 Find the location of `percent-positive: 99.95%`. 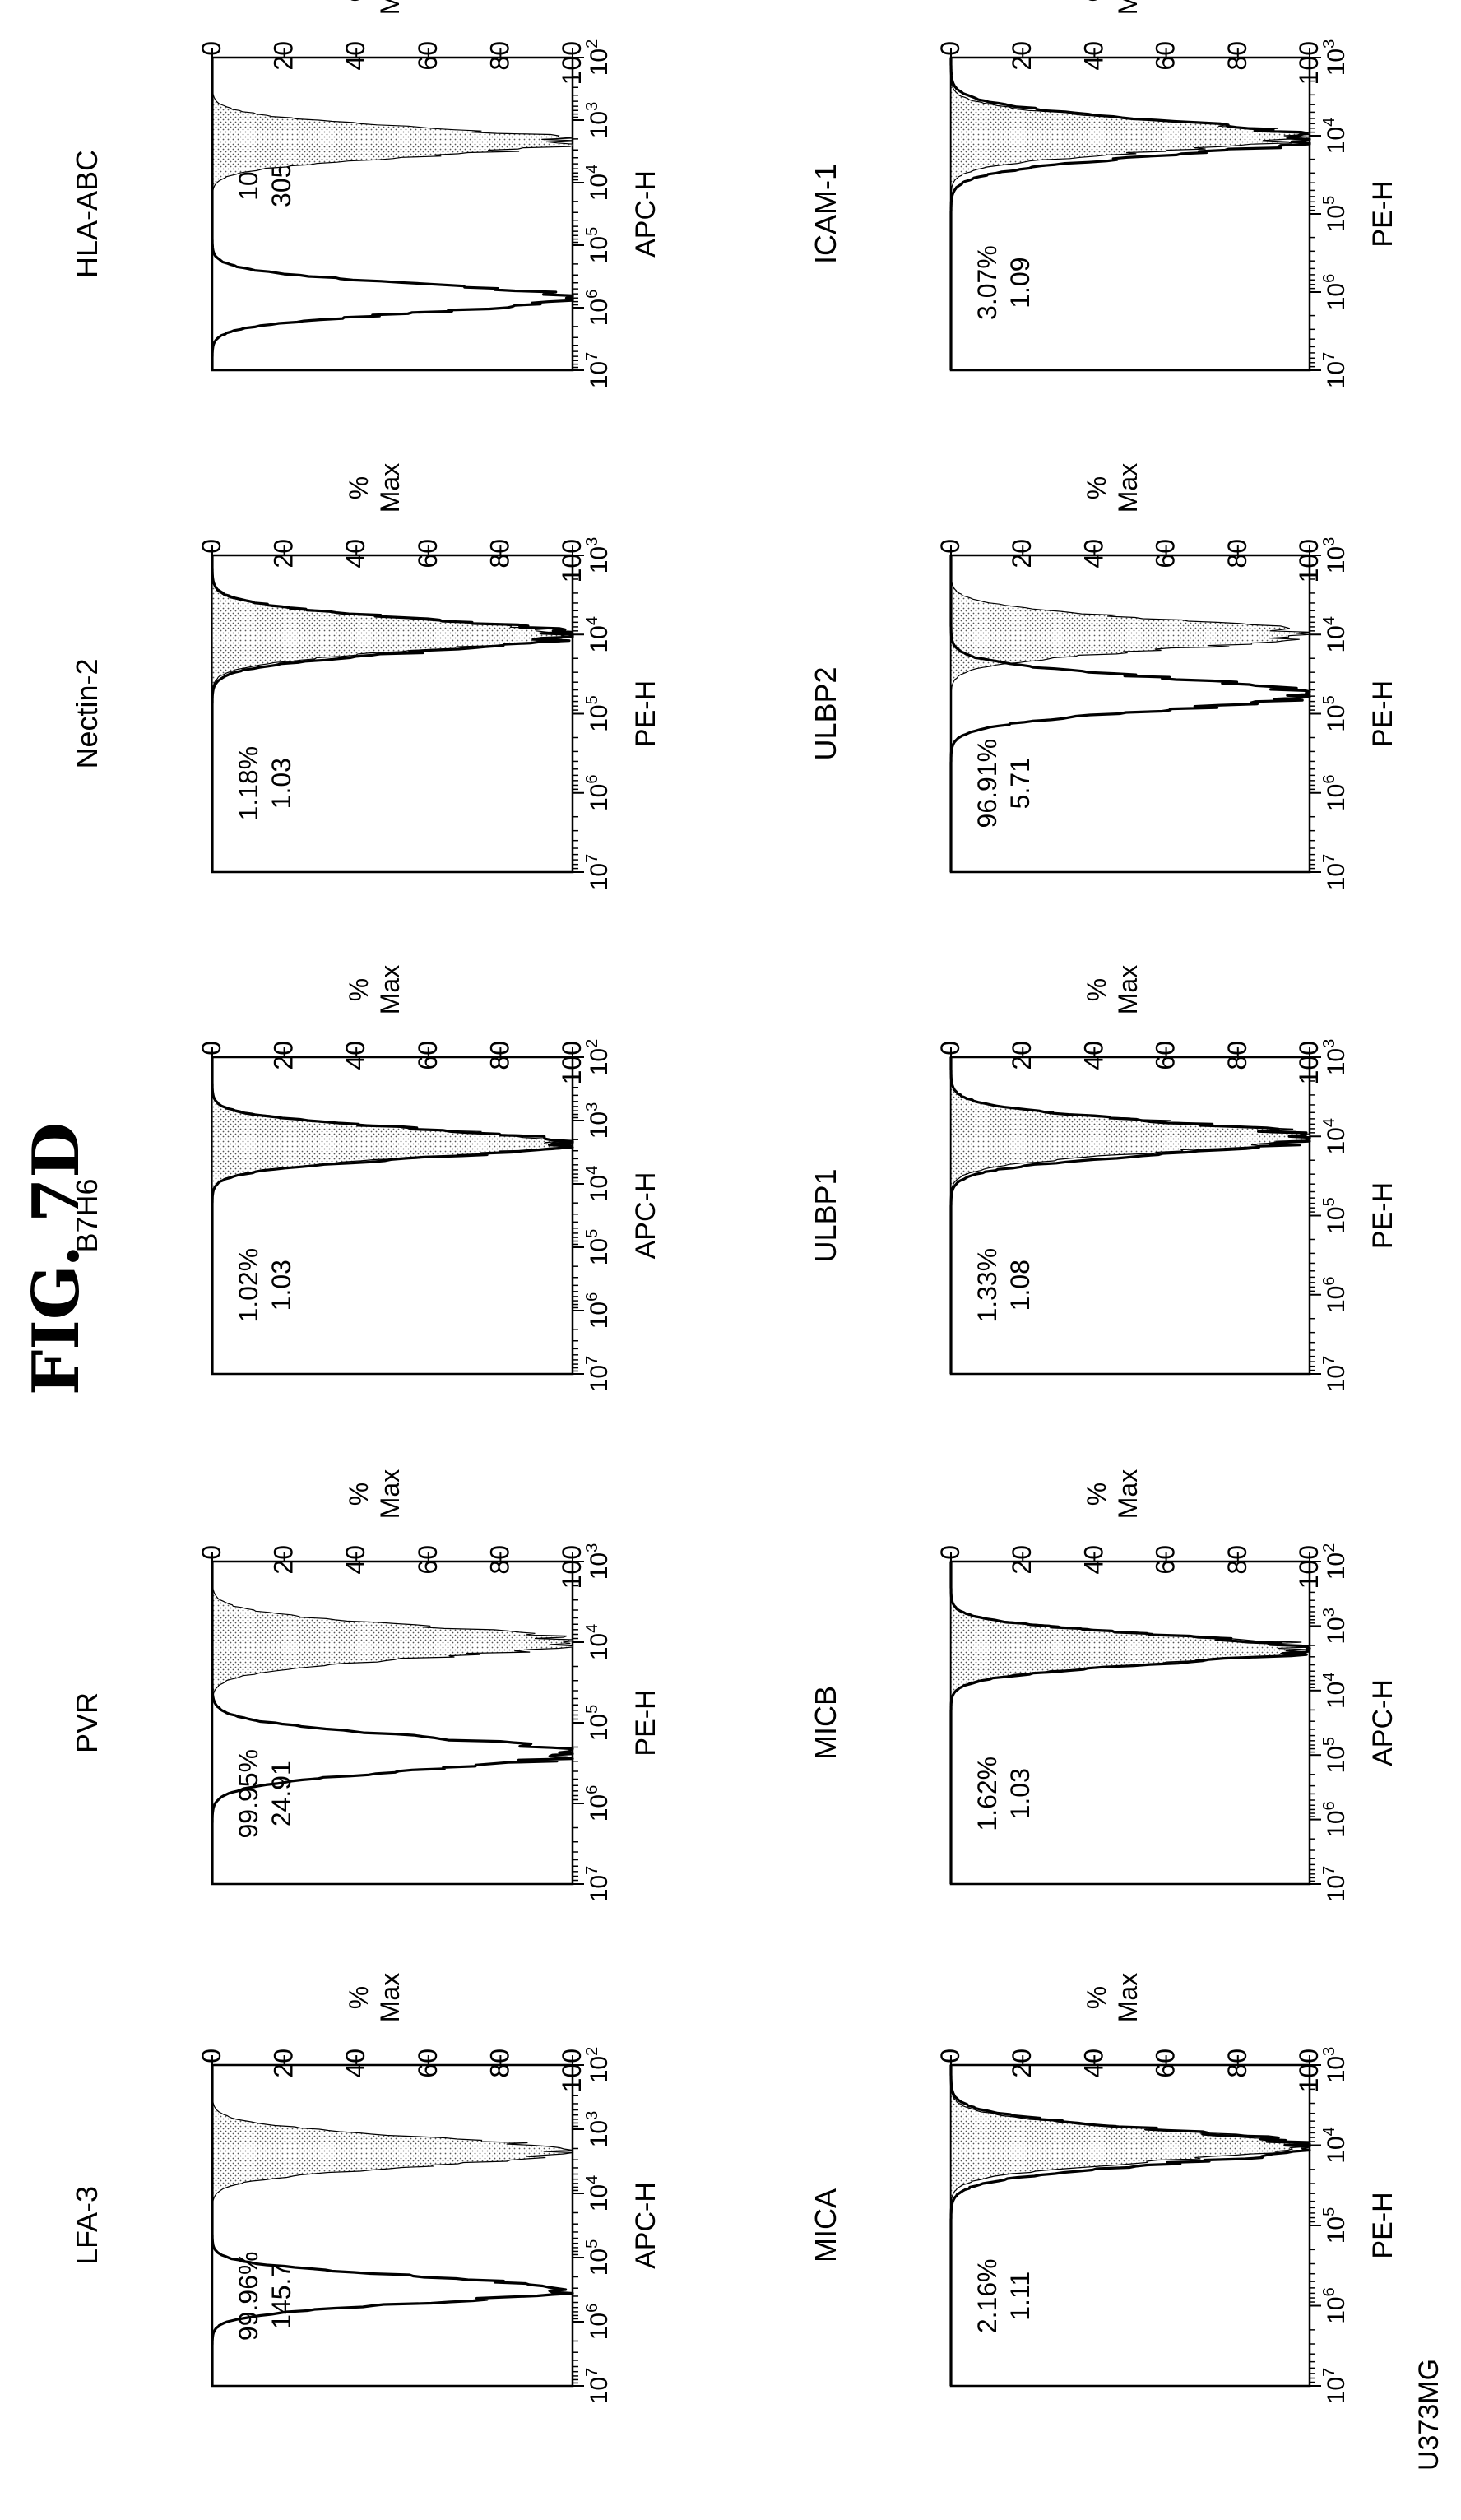

percent-positive: 99.95% is located at coordinates (248, 1794).